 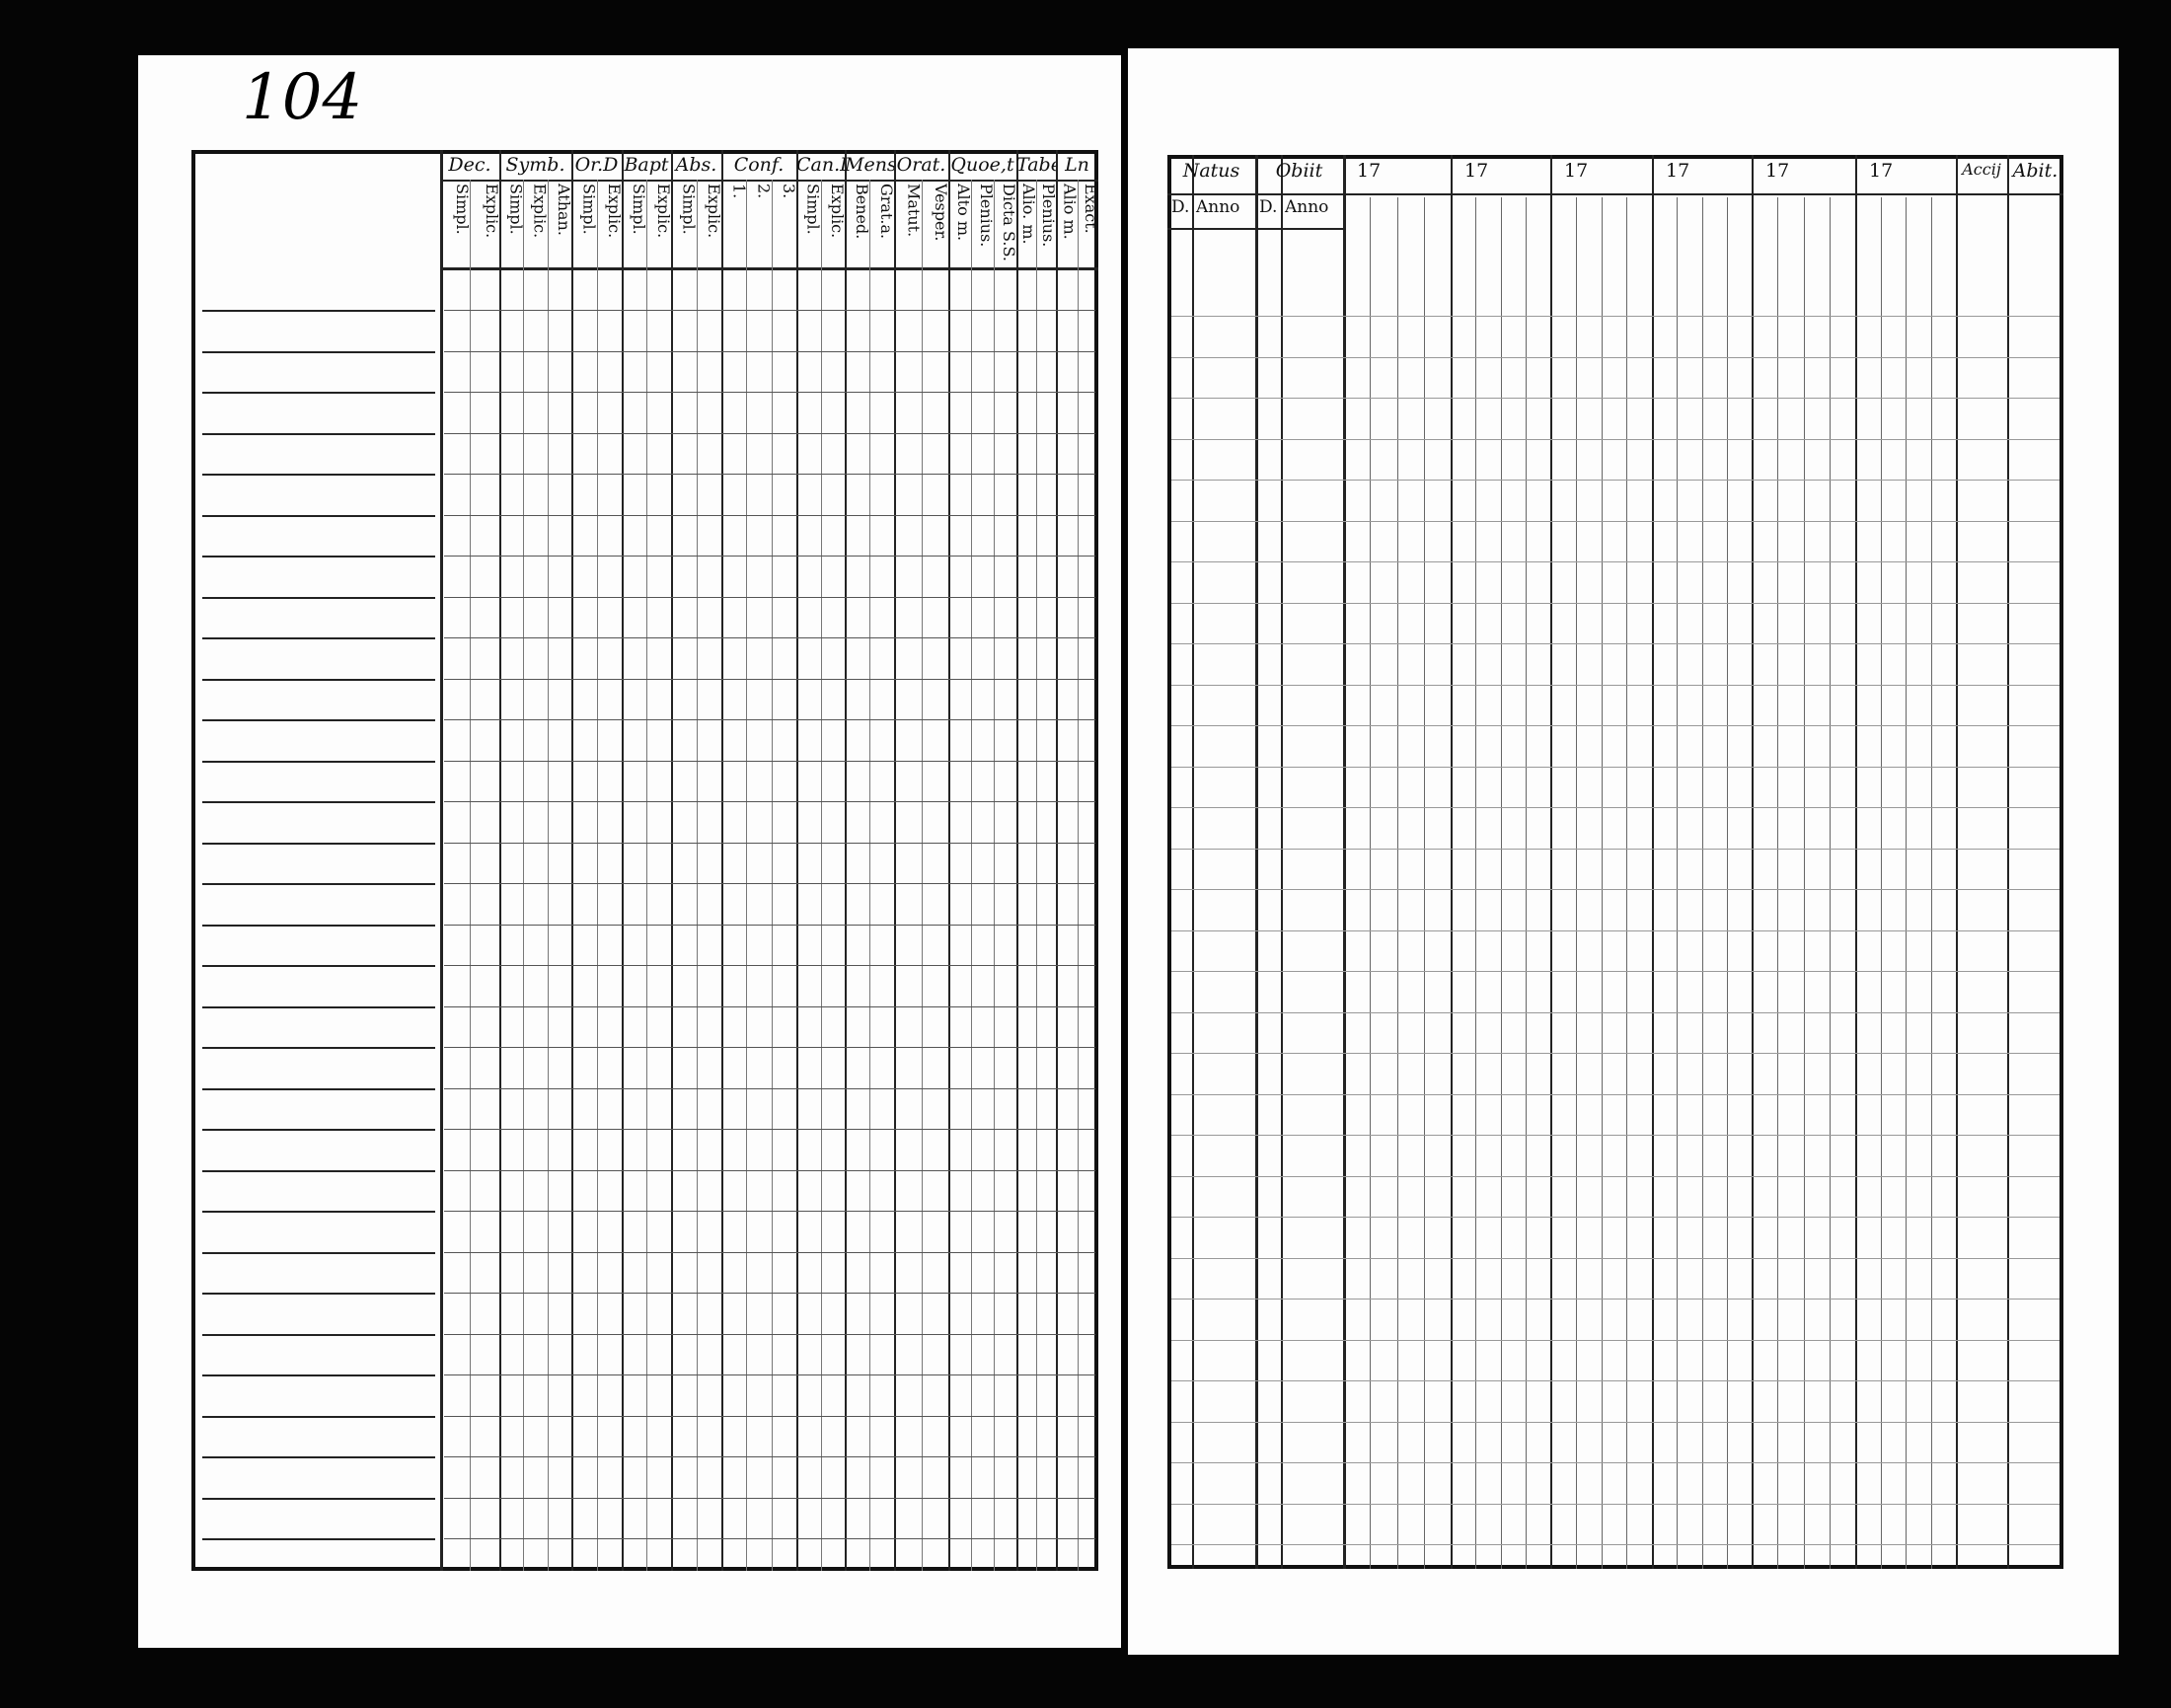 I want to click on column-header: Or.D, so click(x=596, y=165).